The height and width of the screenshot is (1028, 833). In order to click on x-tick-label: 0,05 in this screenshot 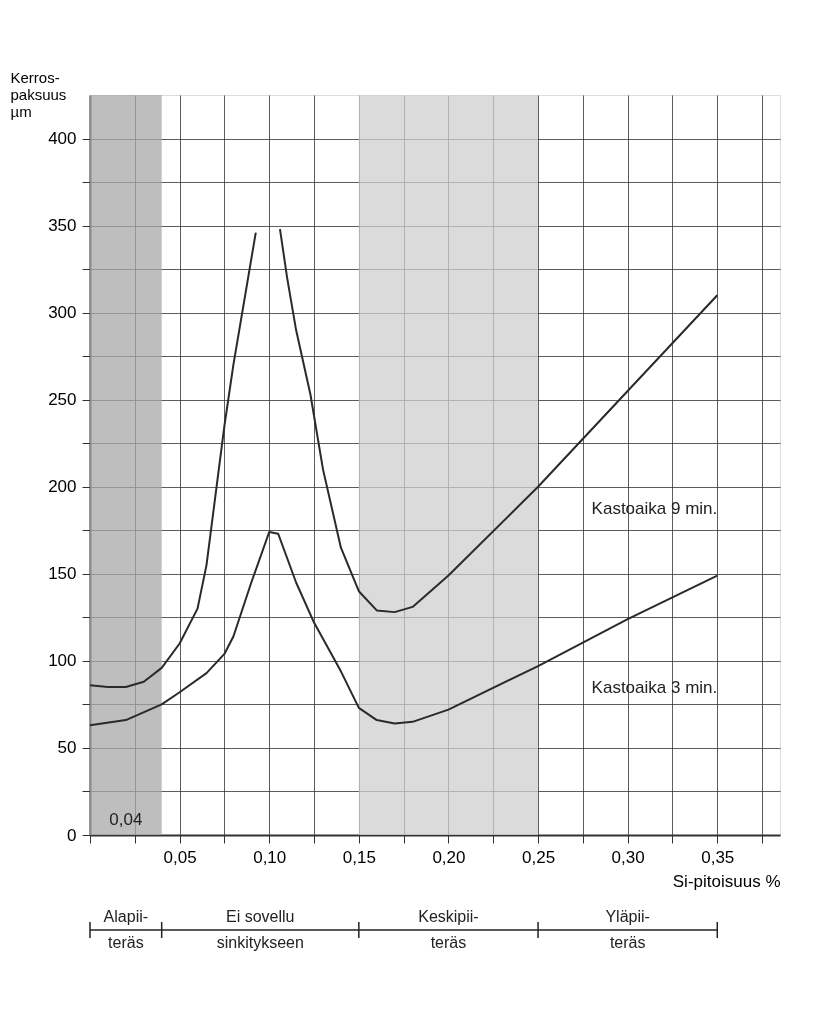, I will do `click(180, 857)`.